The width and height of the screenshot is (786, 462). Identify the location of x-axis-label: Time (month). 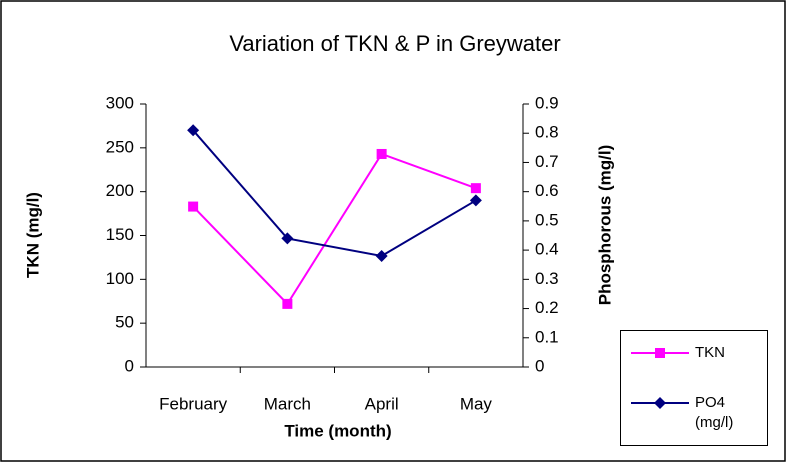
(337, 430).